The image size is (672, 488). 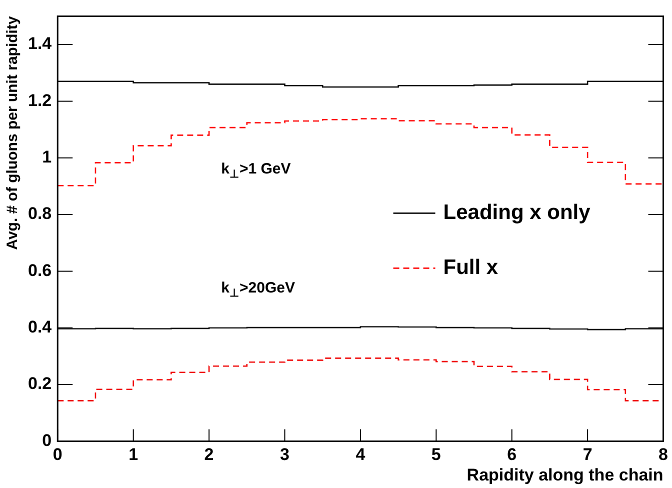 I want to click on y-tick-label: 0.4, so click(x=40, y=327).